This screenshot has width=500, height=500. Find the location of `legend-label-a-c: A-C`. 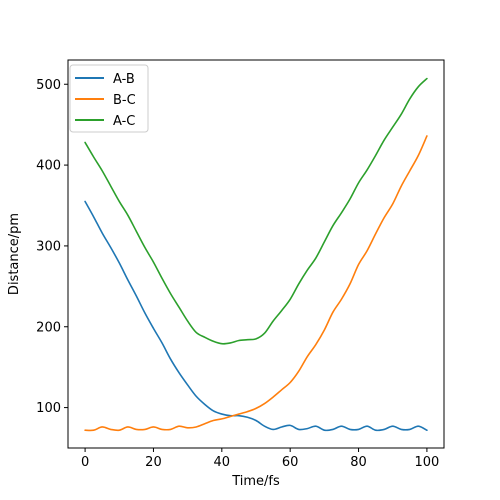

legend-label-a-c: A-C is located at coordinates (124, 121).